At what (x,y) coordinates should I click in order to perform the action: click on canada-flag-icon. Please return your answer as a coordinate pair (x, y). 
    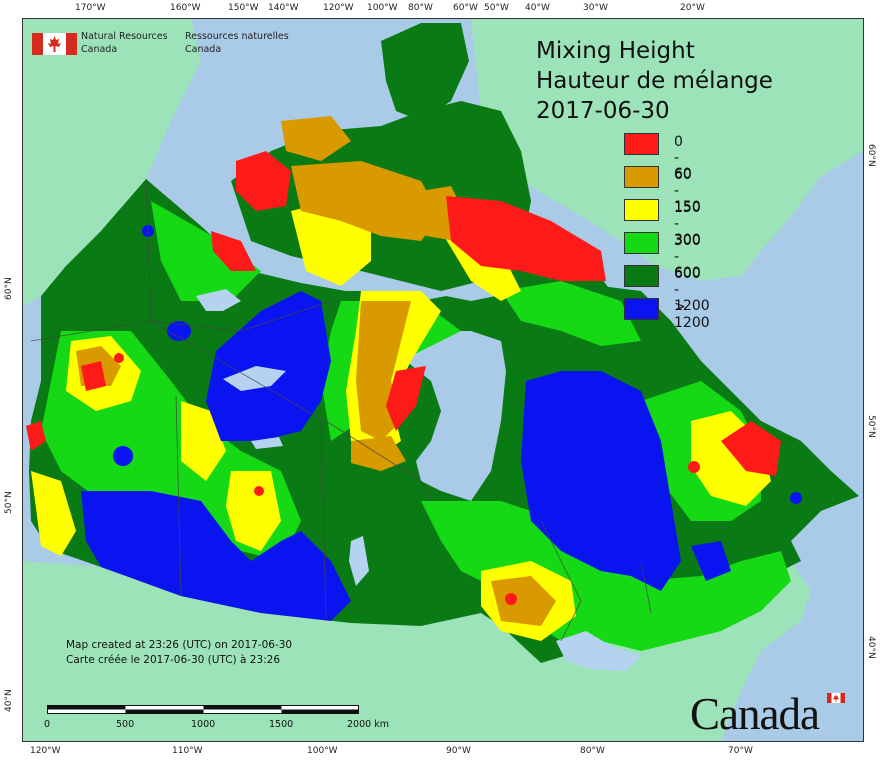
    Looking at the image, I should click on (54, 44).